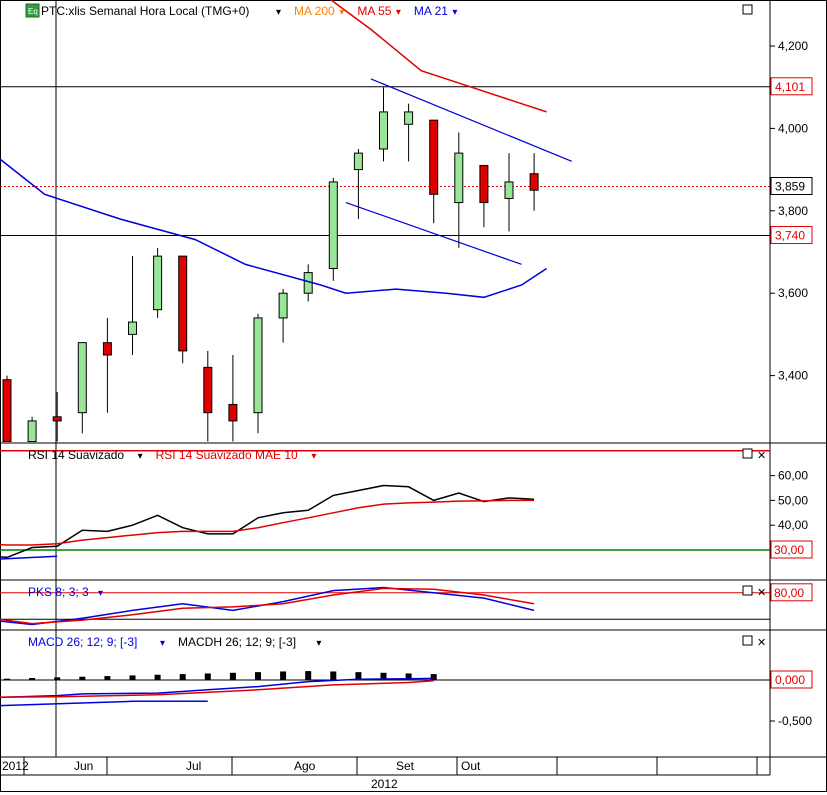  I want to click on instrument-label: PTC:xlis Semanal Hora Local (TMG+0), so click(145, 11).